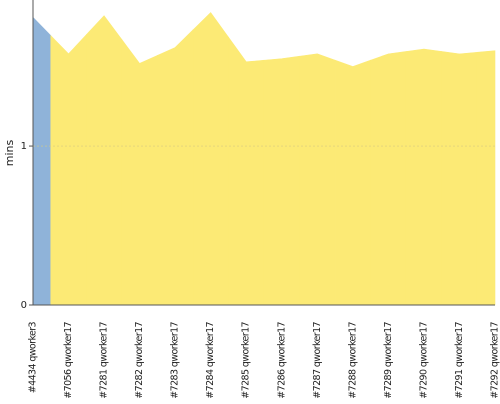 This screenshot has height=404, width=500. Describe the element at coordinates (68, 359) in the screenshot. I see `x-tick-label: #7056 qworker17` at that location.